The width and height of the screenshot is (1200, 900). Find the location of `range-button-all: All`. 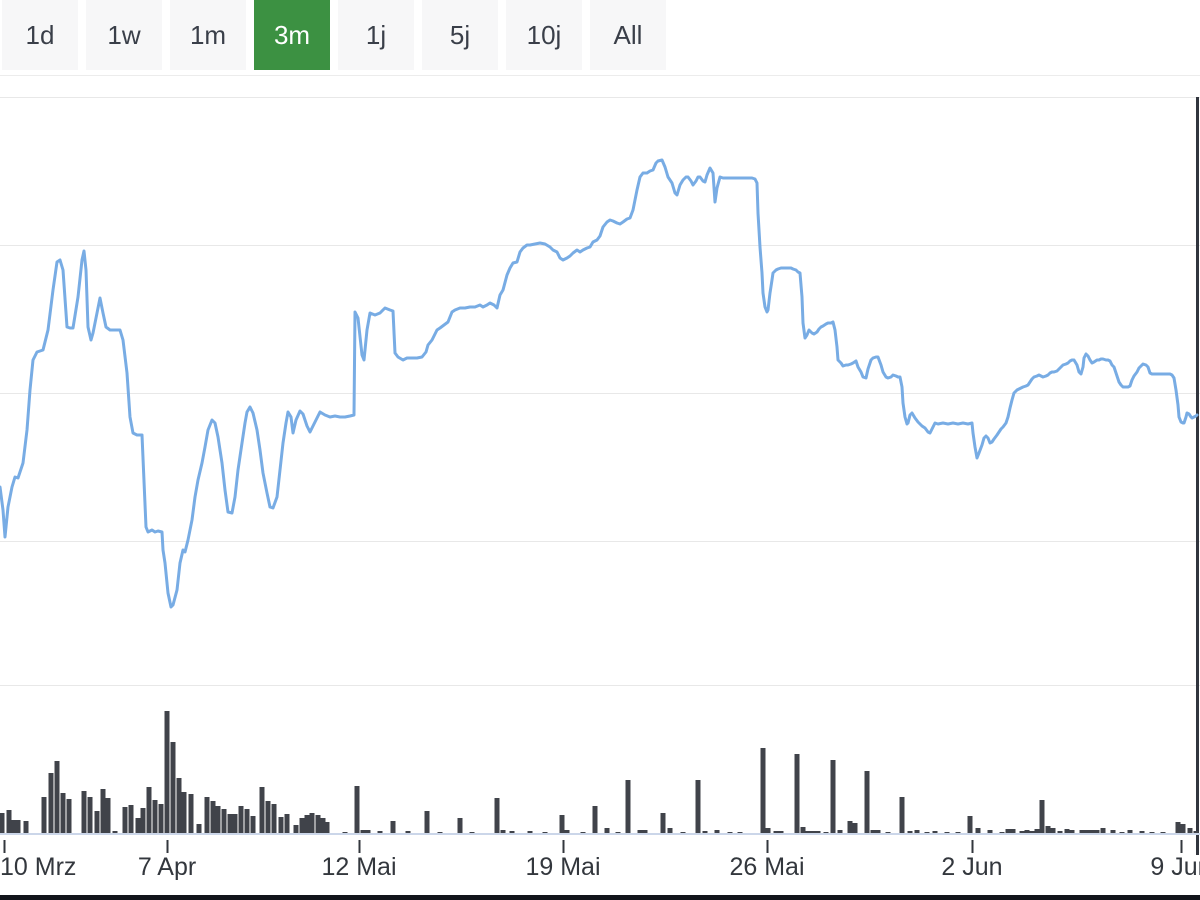

range-button-all: All is located at coordinates (628, 35).